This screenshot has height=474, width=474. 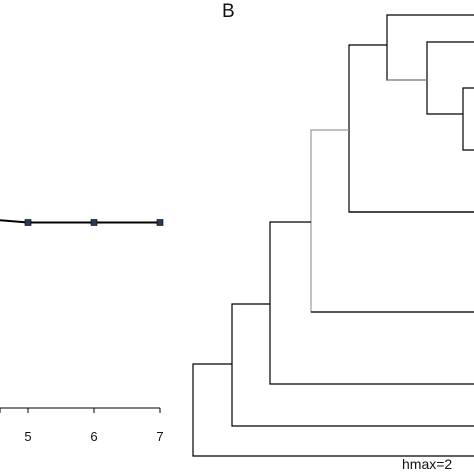 I want to click on x-tick-label: 7, so click(x=159, y=436).